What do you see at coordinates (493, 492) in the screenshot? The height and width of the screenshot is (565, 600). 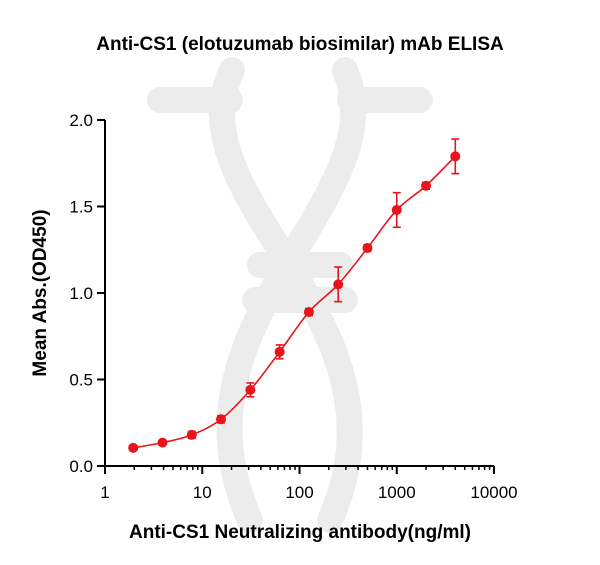 I see `x-tick-label: 10000` at bounding box center [493, 492].